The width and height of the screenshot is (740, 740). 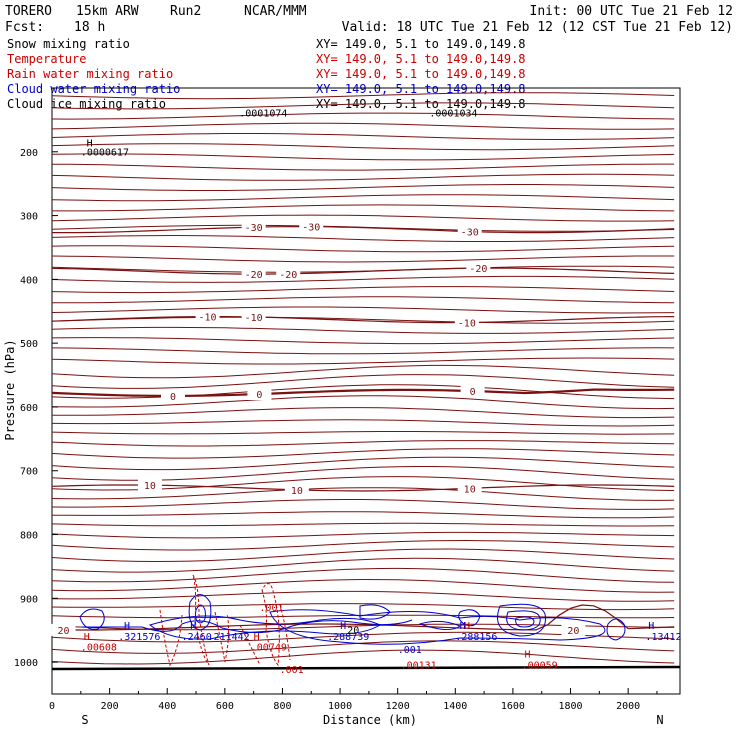 What do you see at coordinates (185, 11) in the screenshot?
I see `run-label: Run2` at bounding box center [185, 11].